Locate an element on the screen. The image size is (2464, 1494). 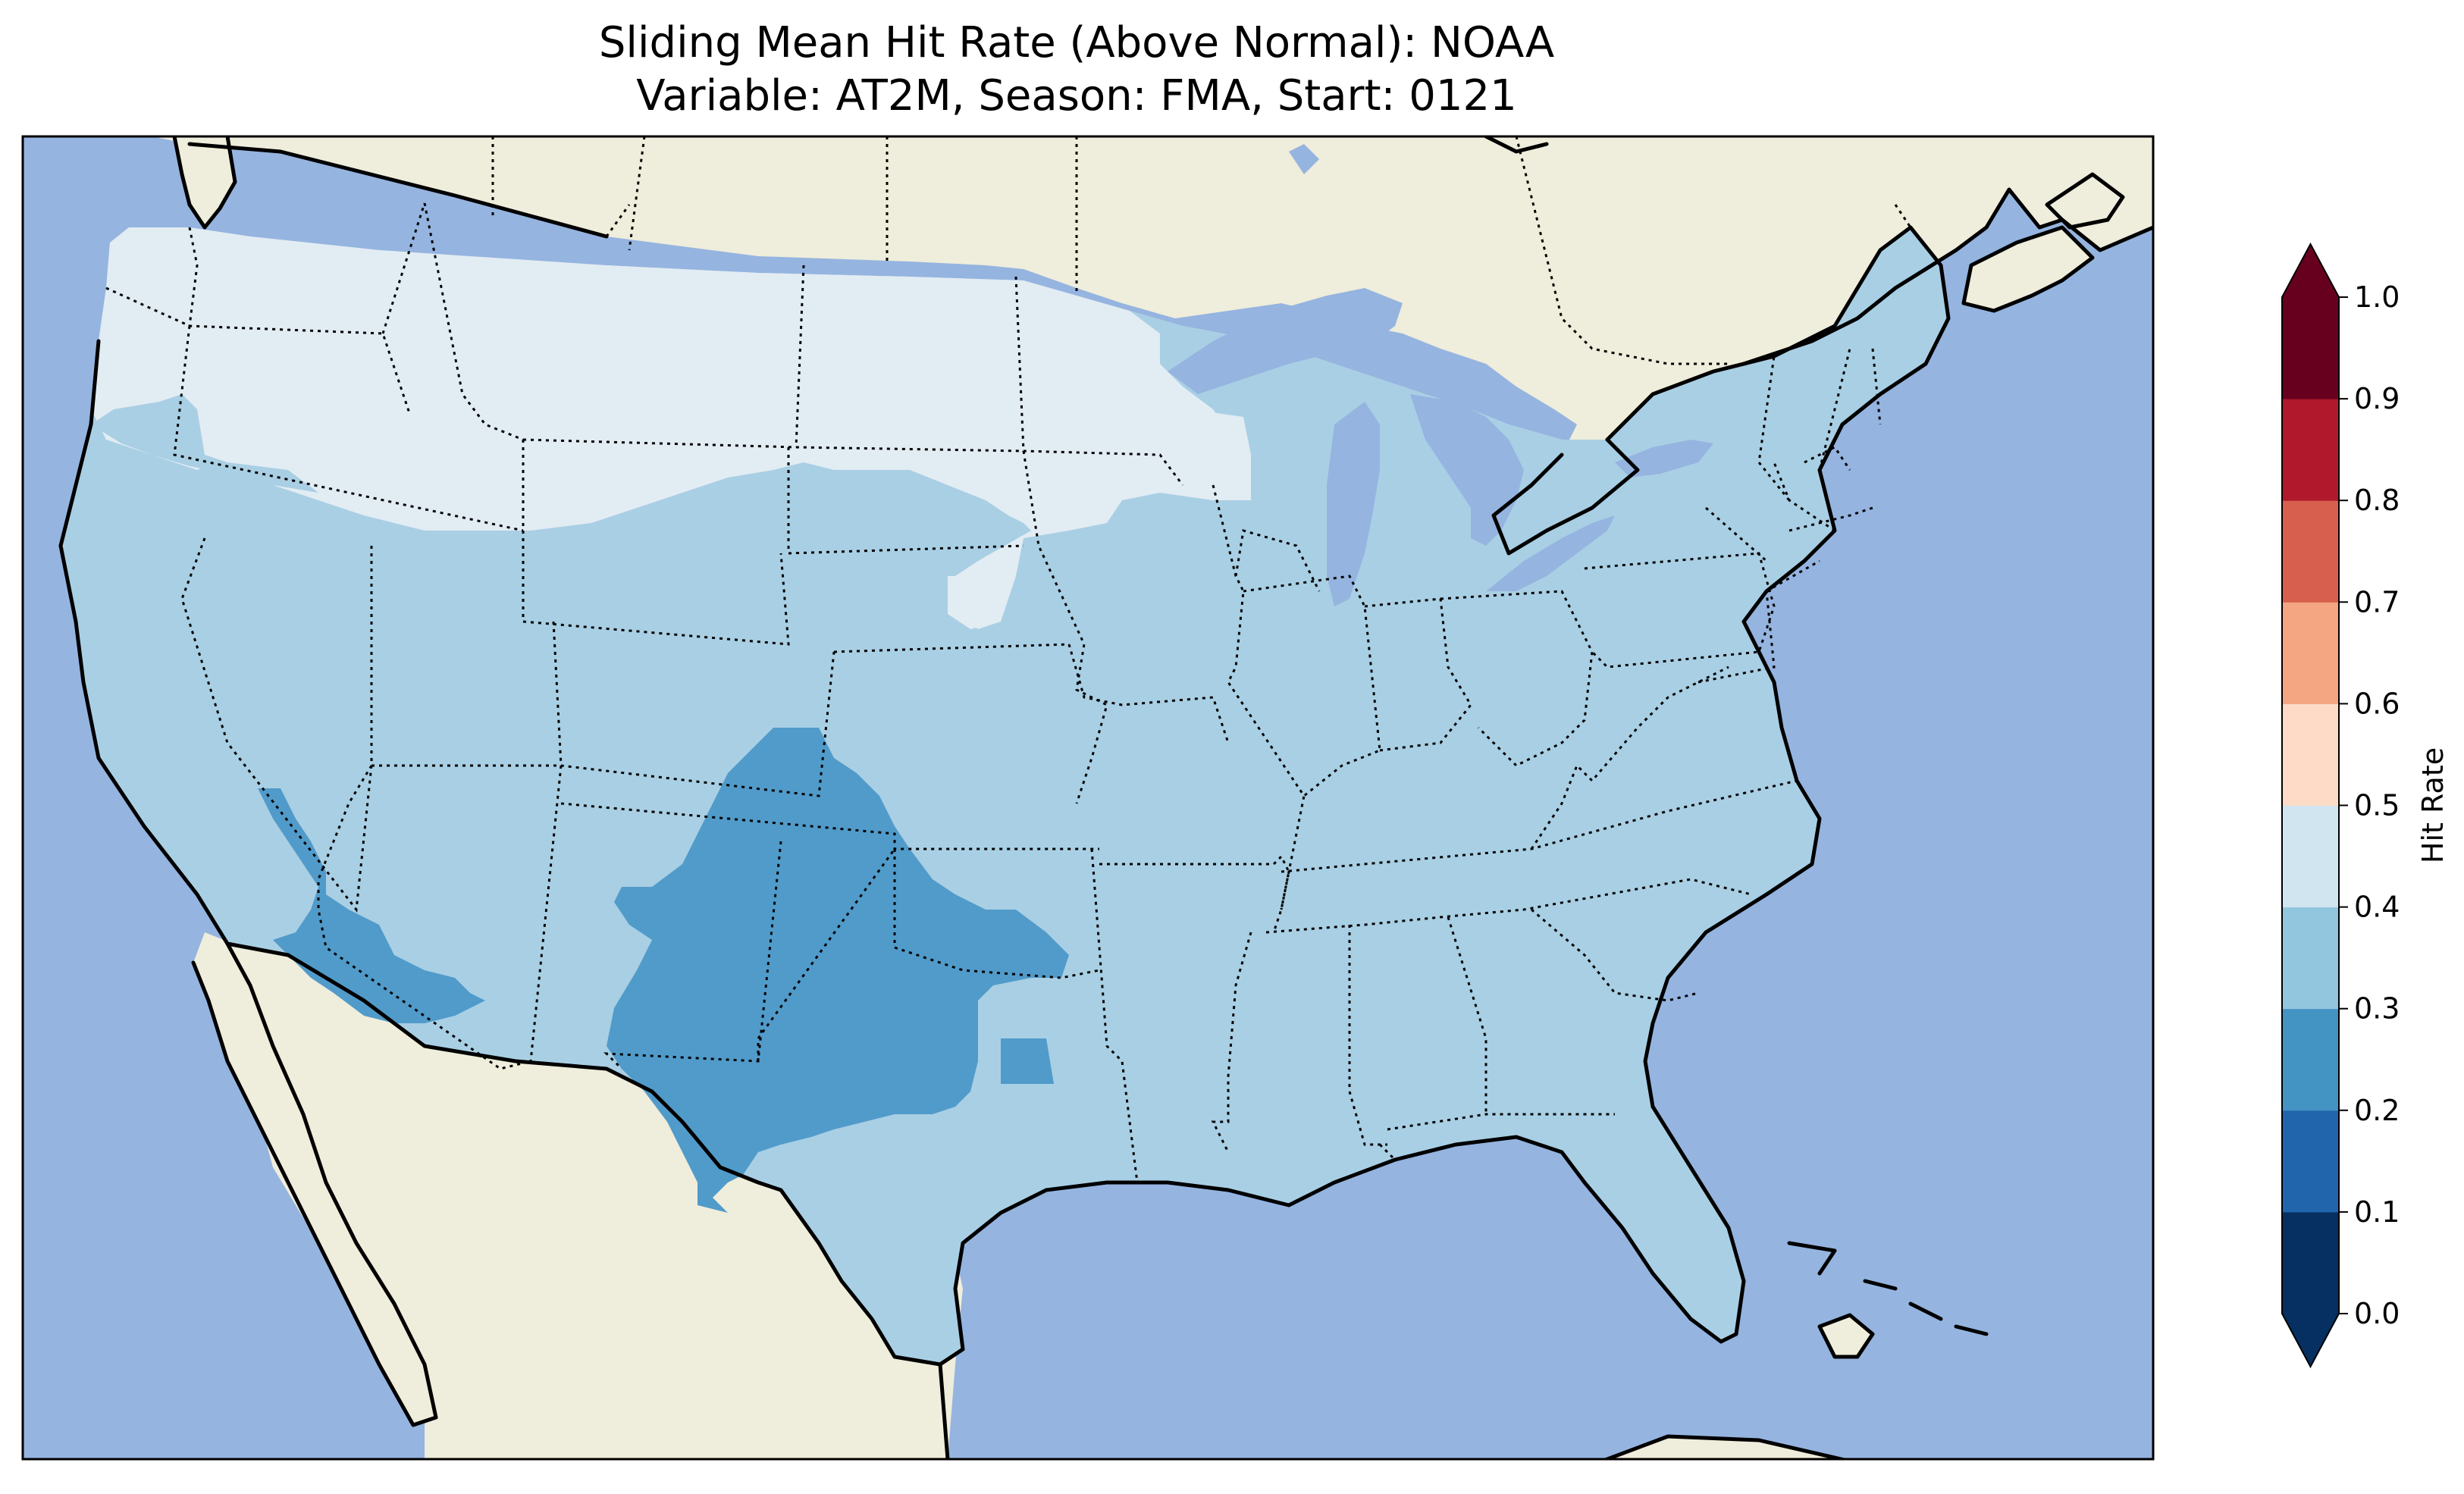
colorbar-tick-label: 0.8 is located at coordinates (2377, 500).